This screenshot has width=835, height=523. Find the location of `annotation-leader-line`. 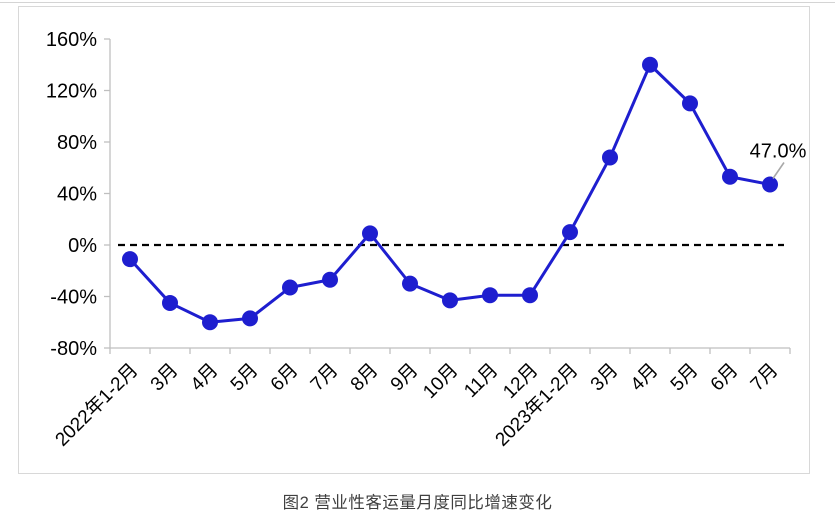

annotation-leader-line is located at coordinates (778, 170).